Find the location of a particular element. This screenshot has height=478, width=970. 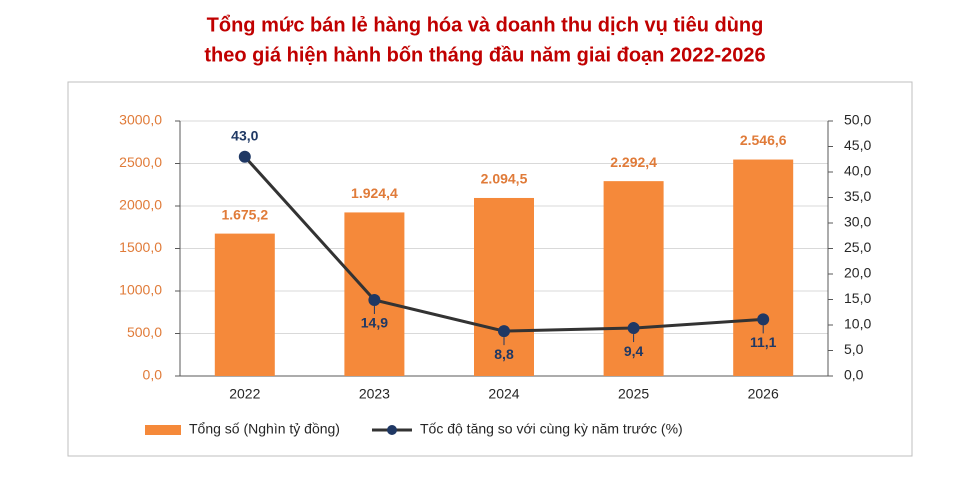

y2-tick-label: 5,0 is located at coordinates (854, 349).